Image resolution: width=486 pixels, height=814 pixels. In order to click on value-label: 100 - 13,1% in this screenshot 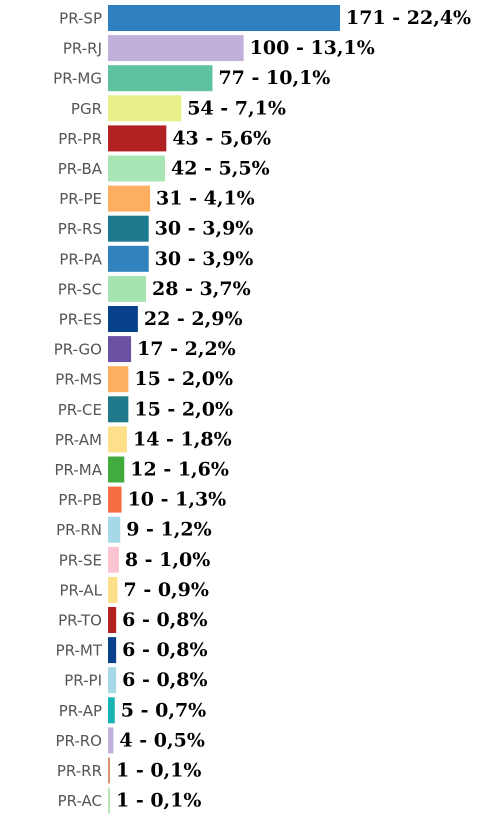, I will do `click(312, 48)`.